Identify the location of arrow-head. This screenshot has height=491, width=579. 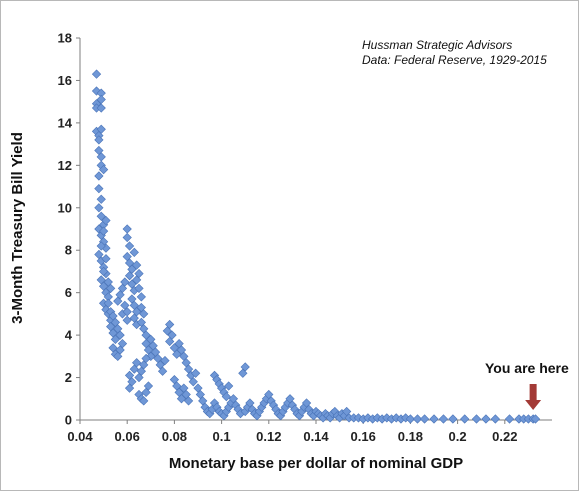
(533, 405).